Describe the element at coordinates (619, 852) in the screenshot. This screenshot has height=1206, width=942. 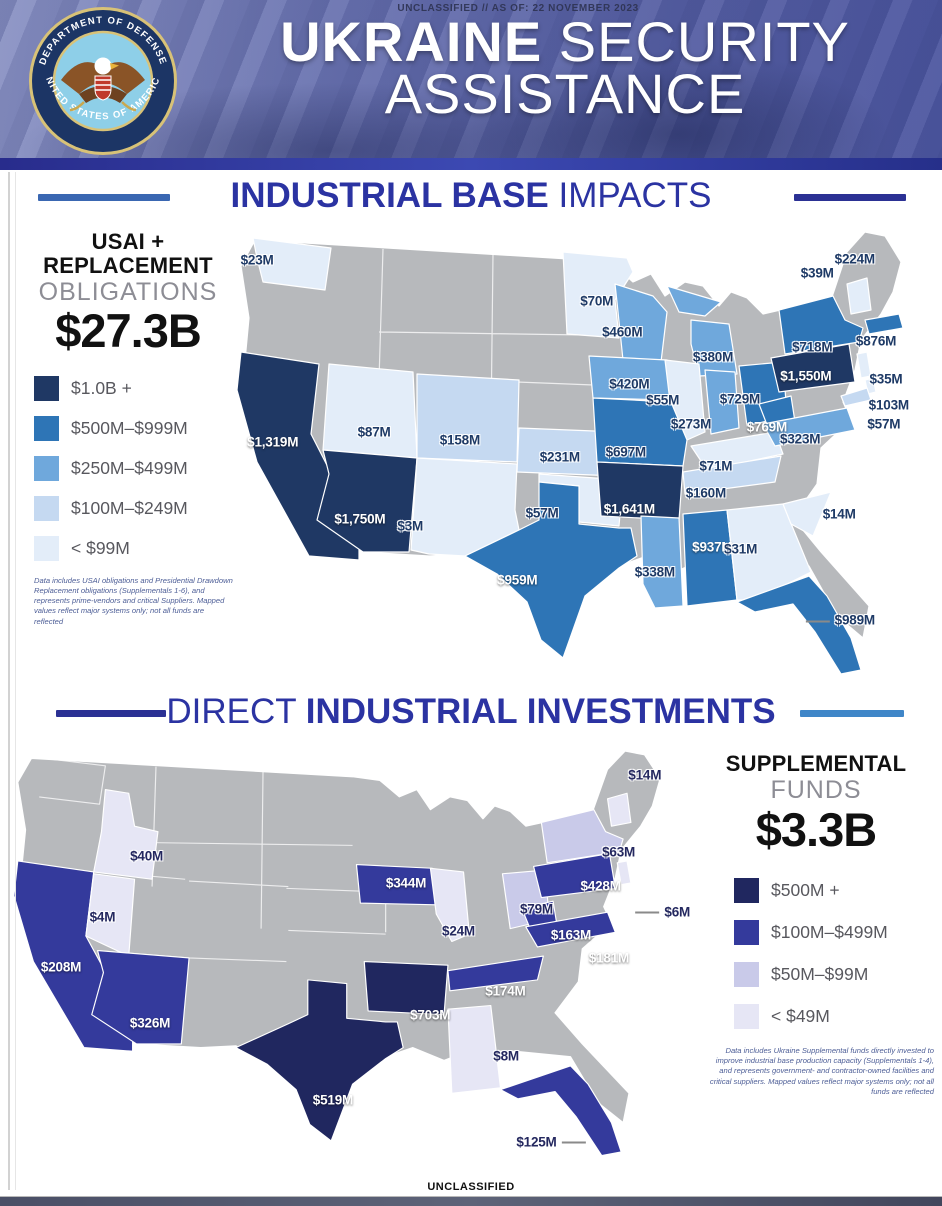
I see `state-value-label: $63M` at that location.